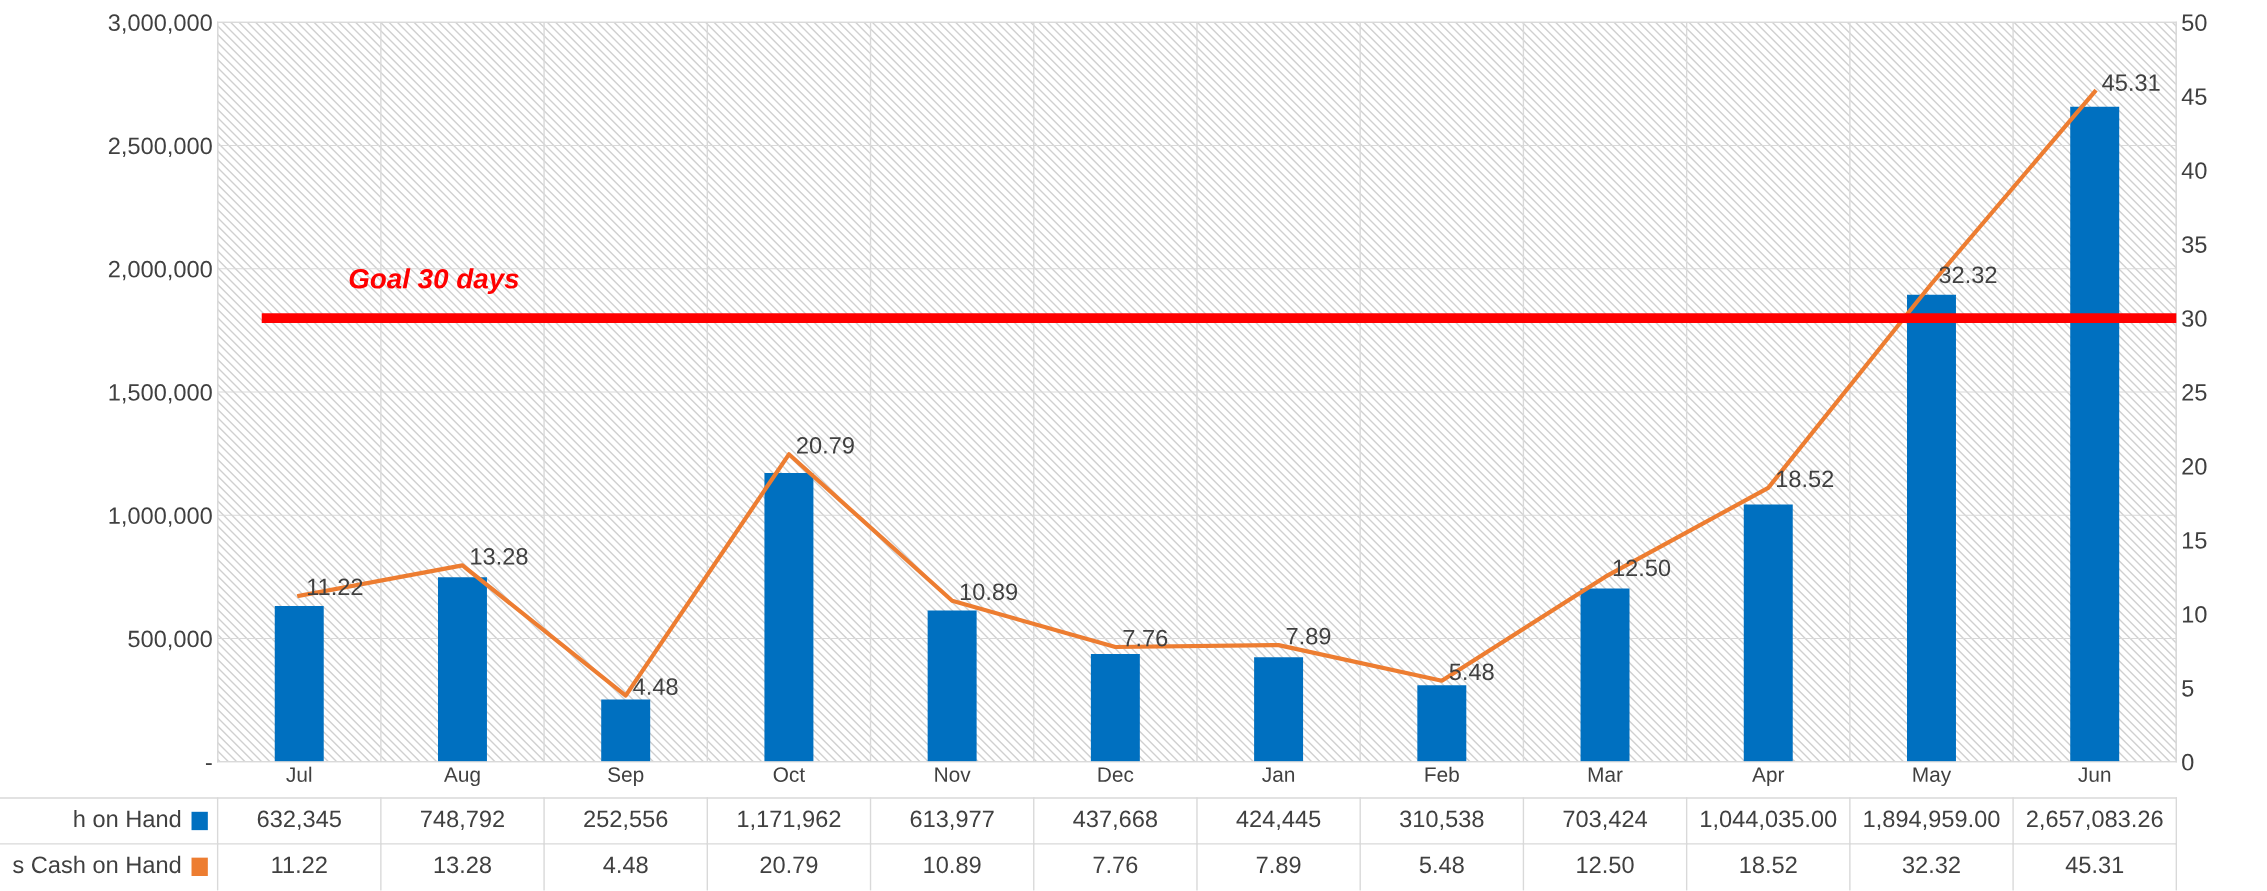 This screenshot has height=891, width=2267. I want to click on text: 18.52, so click(1805, 479).